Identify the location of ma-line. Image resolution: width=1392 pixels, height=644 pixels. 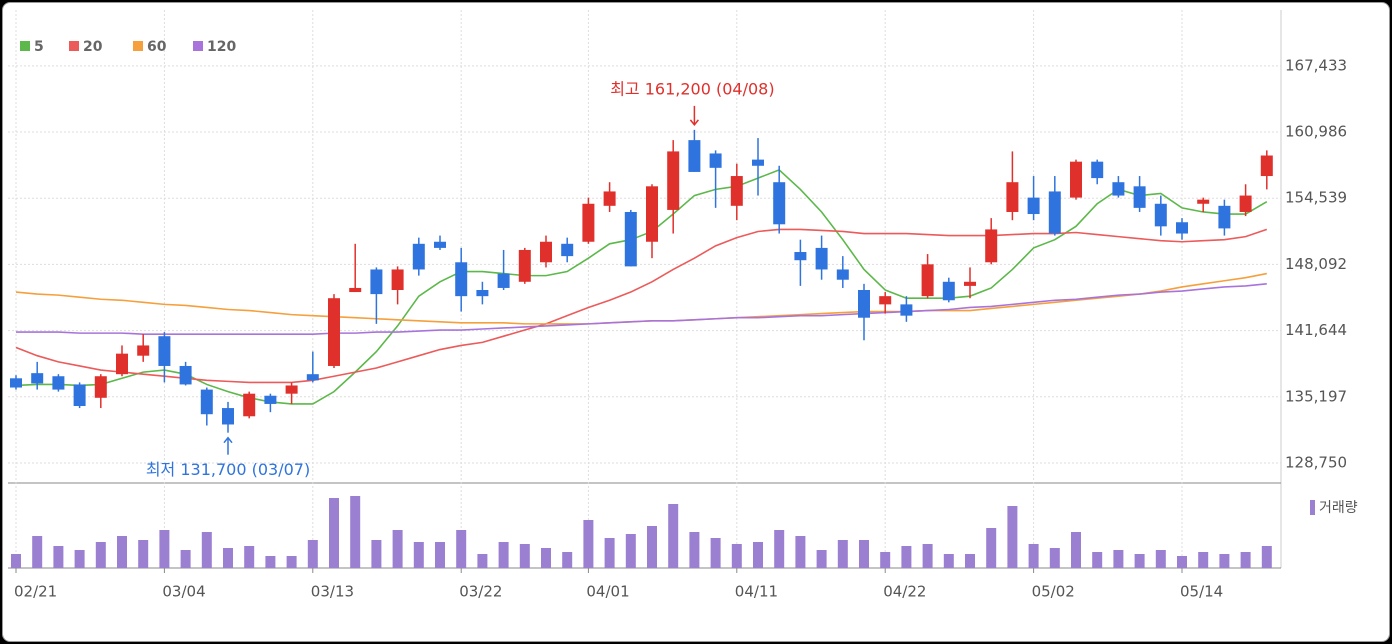
(641, 309).